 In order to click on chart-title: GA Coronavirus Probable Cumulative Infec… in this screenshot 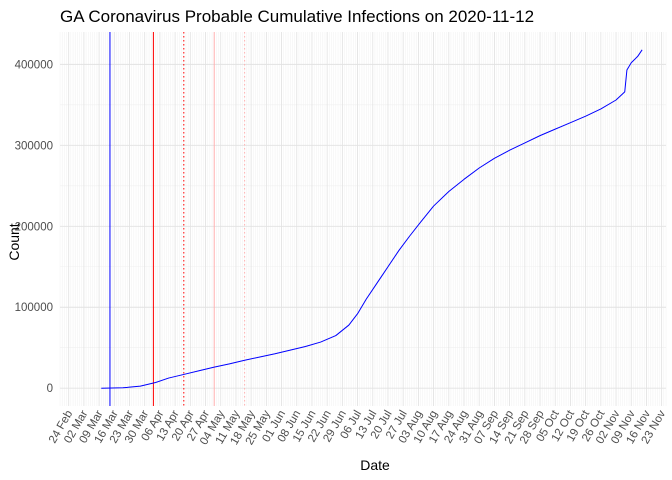, I will do `click(297, 16)`.